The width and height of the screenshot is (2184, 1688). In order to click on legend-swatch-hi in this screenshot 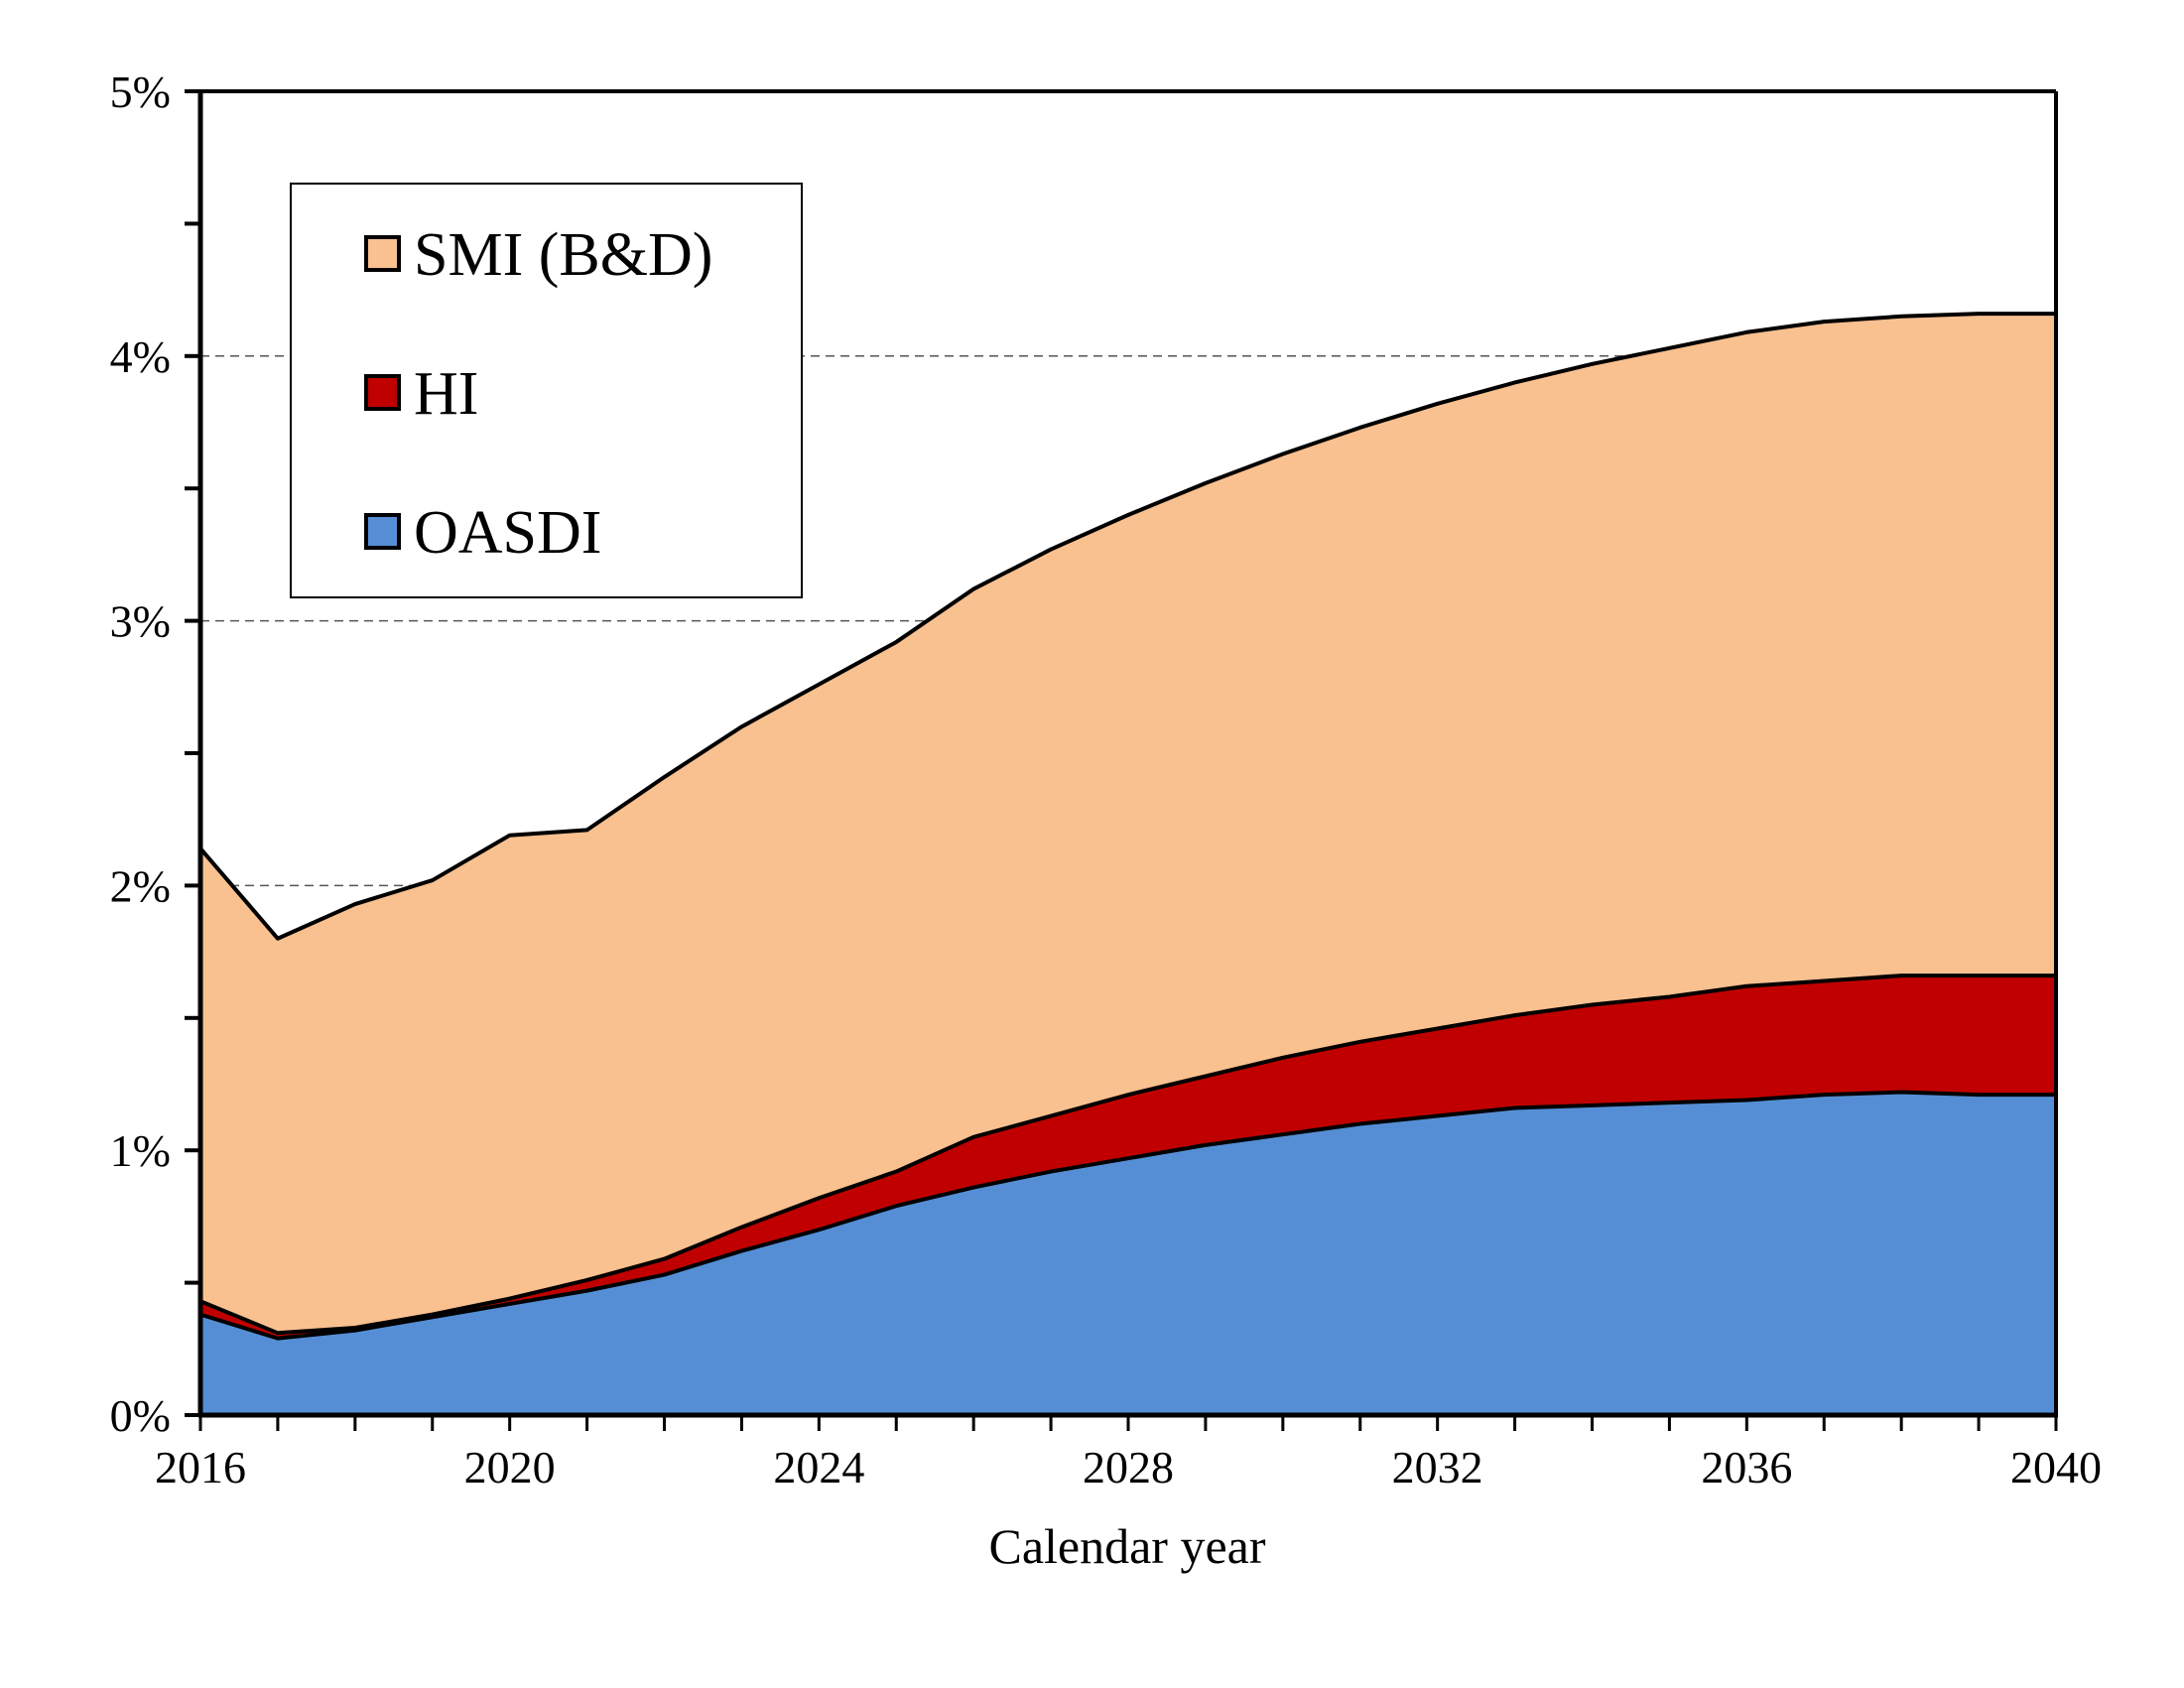, I will do `click(382, 393)`.